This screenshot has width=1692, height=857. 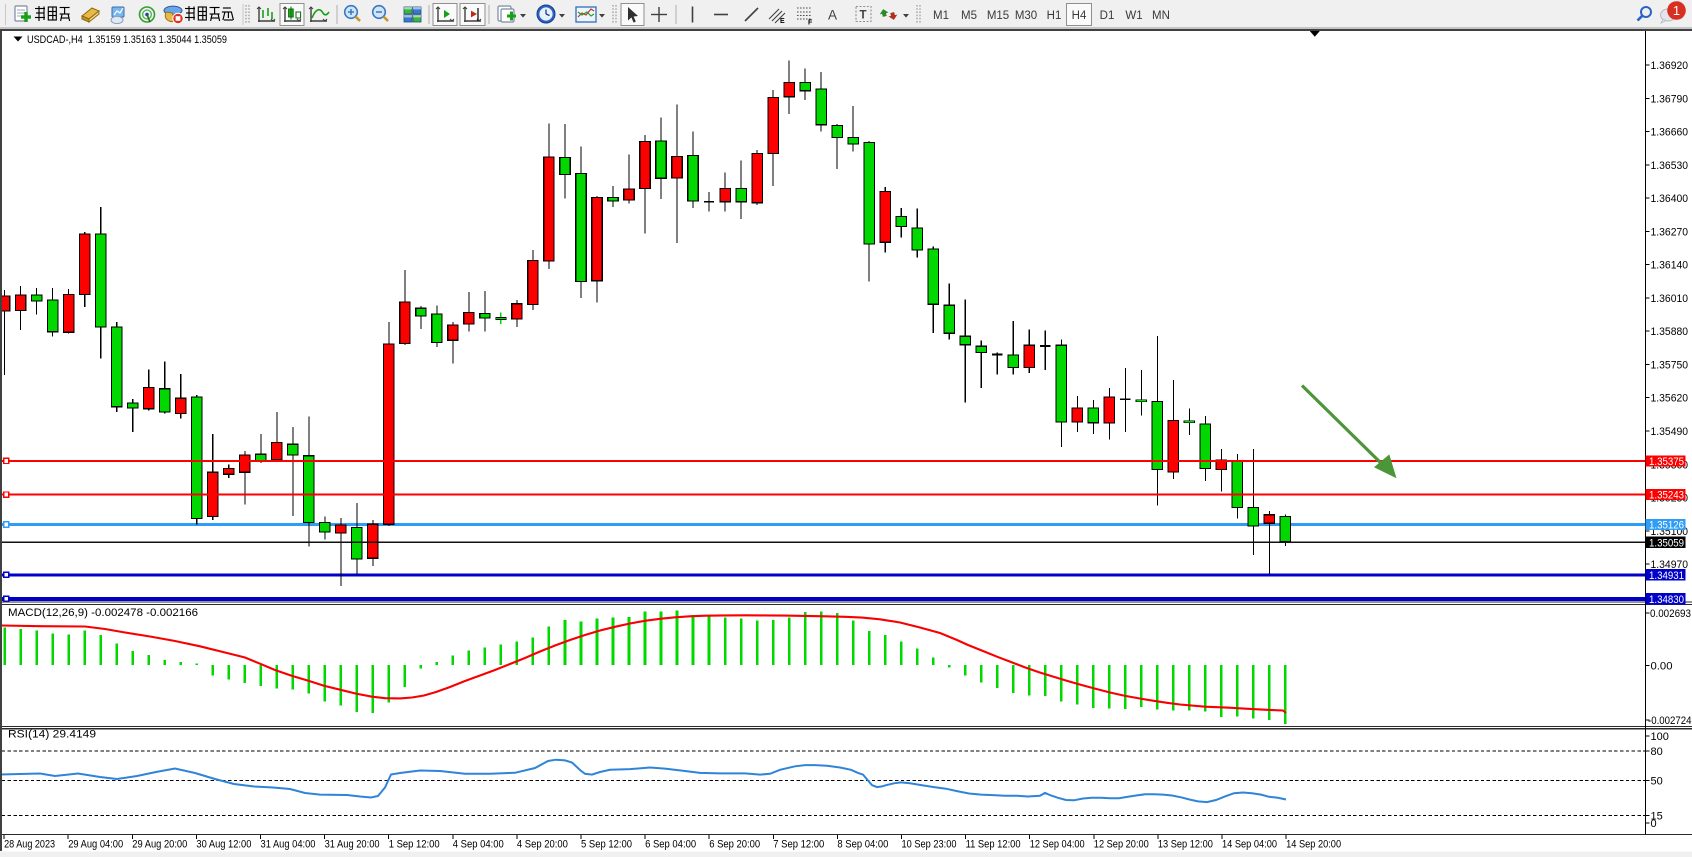 What do you see at coordinates (478, 845) in the screenshot?
I see `svg-text: 4 Sep 04:00` at bounding box center [478, 845].